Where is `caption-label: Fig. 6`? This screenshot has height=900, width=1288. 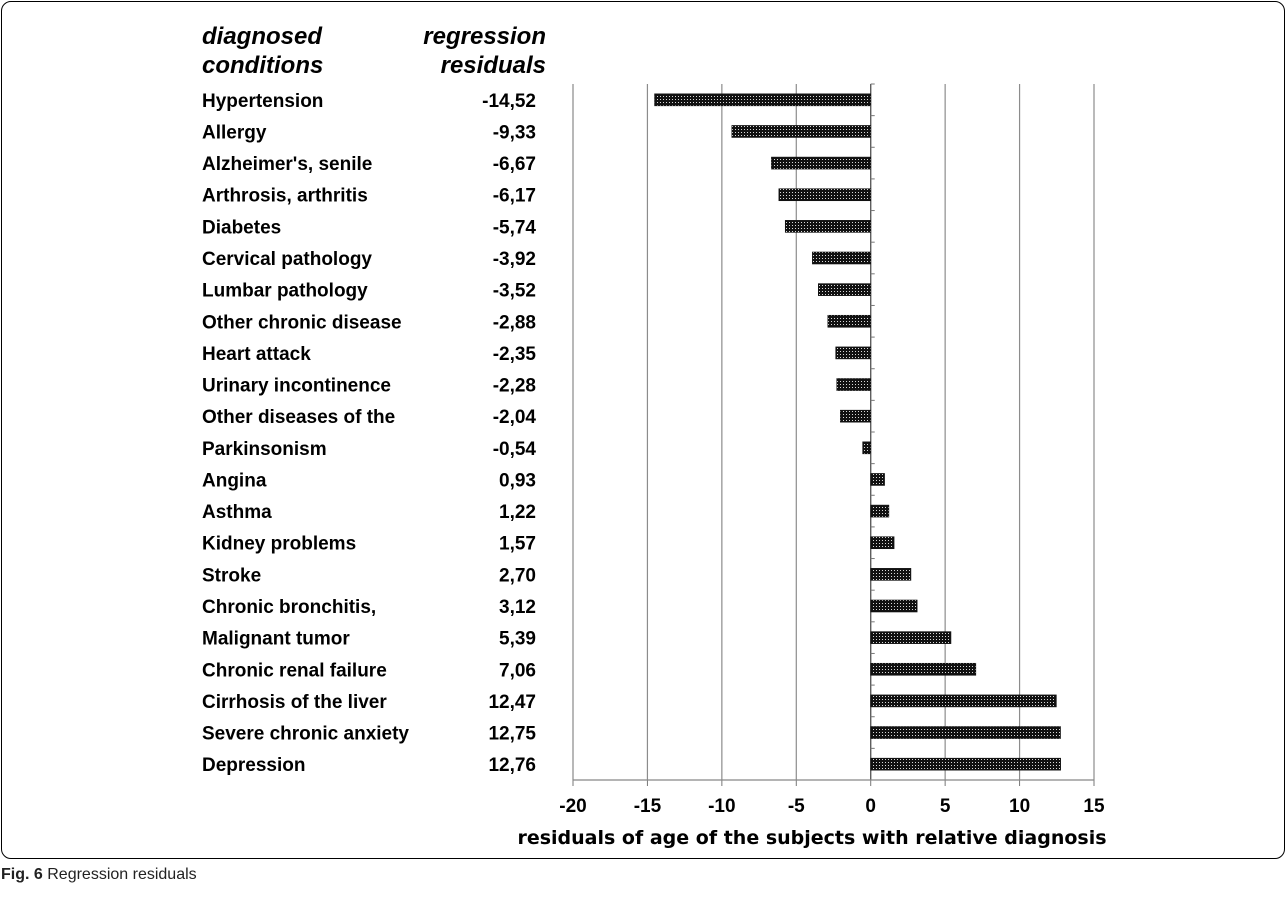 caption-label: Fig. 6 is located at coordinates (22, 874).